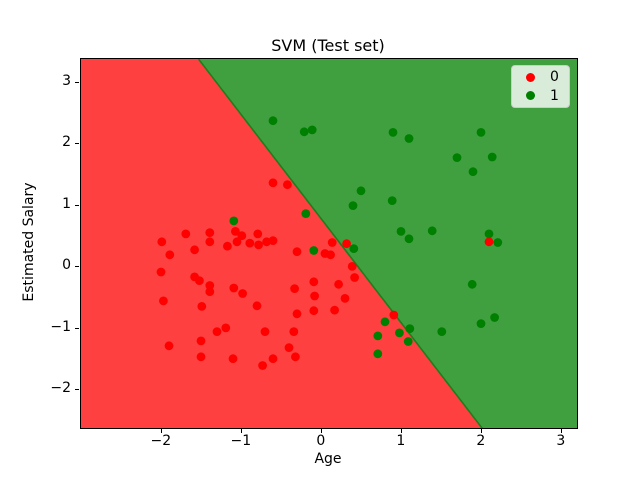 Image resolution: width=640 pixels, height=480 pixels. Describe the element at coordinates (29, 242) in the screenshot. I see `y-axis-label: Estimated Salary` at that location.